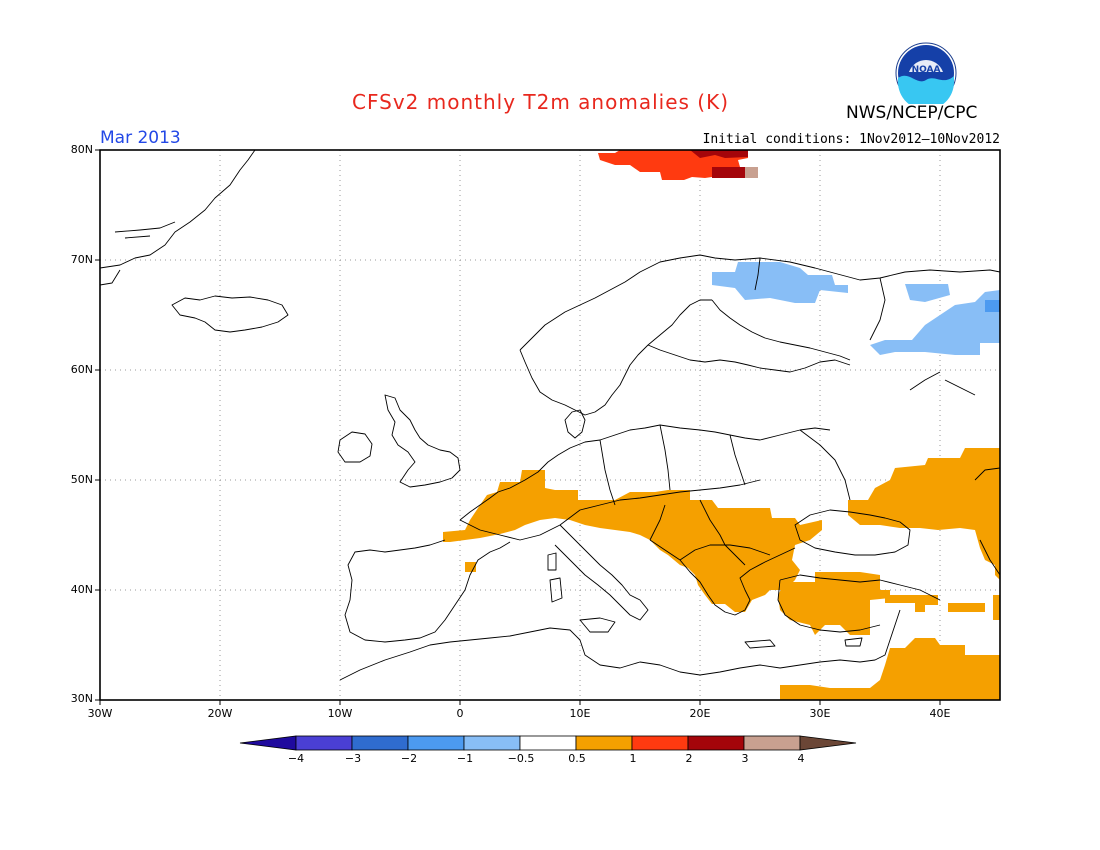 Image resolution: width=1100 pixels, height=850 pixels. Describe the element at coordinates (632, 541) in the screenshot. I see `anomaly-positive-europe` at that location.